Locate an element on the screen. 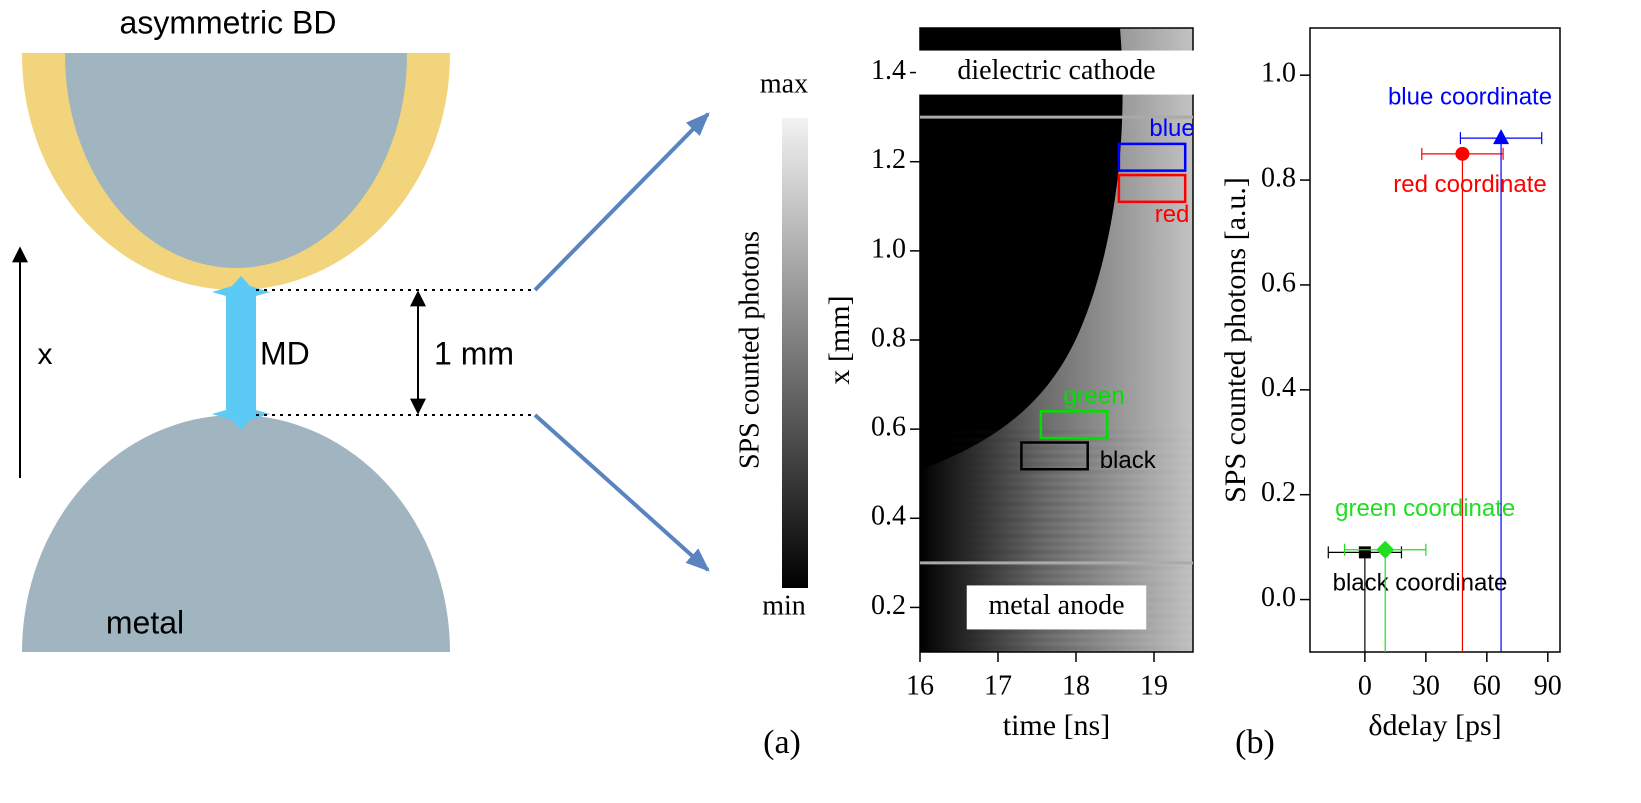 Image resolution: width=1641 pixels, height=803 pixels. x-axis-label: time [ns] is located at coordinates (1056, 725).